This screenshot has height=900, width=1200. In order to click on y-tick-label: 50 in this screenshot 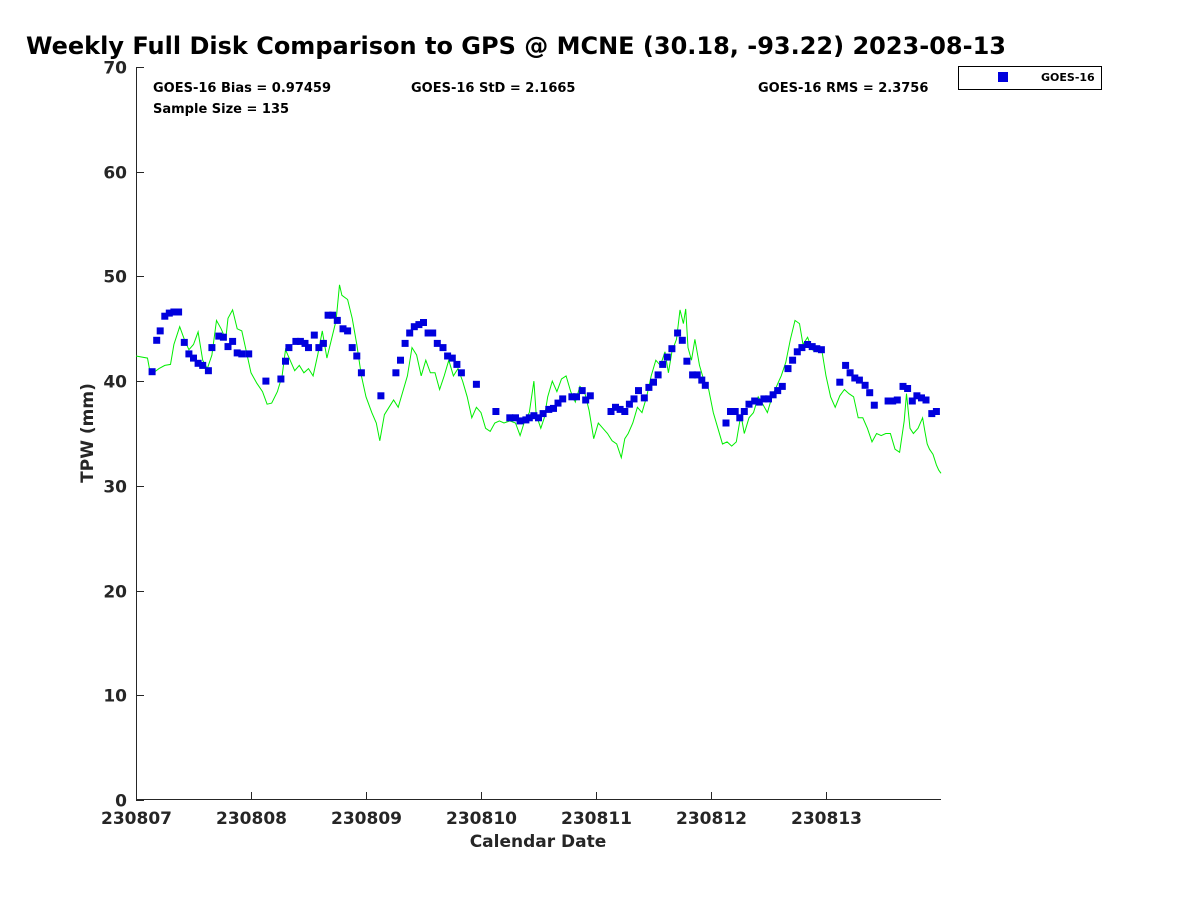, I will do `click(115, 278)`.